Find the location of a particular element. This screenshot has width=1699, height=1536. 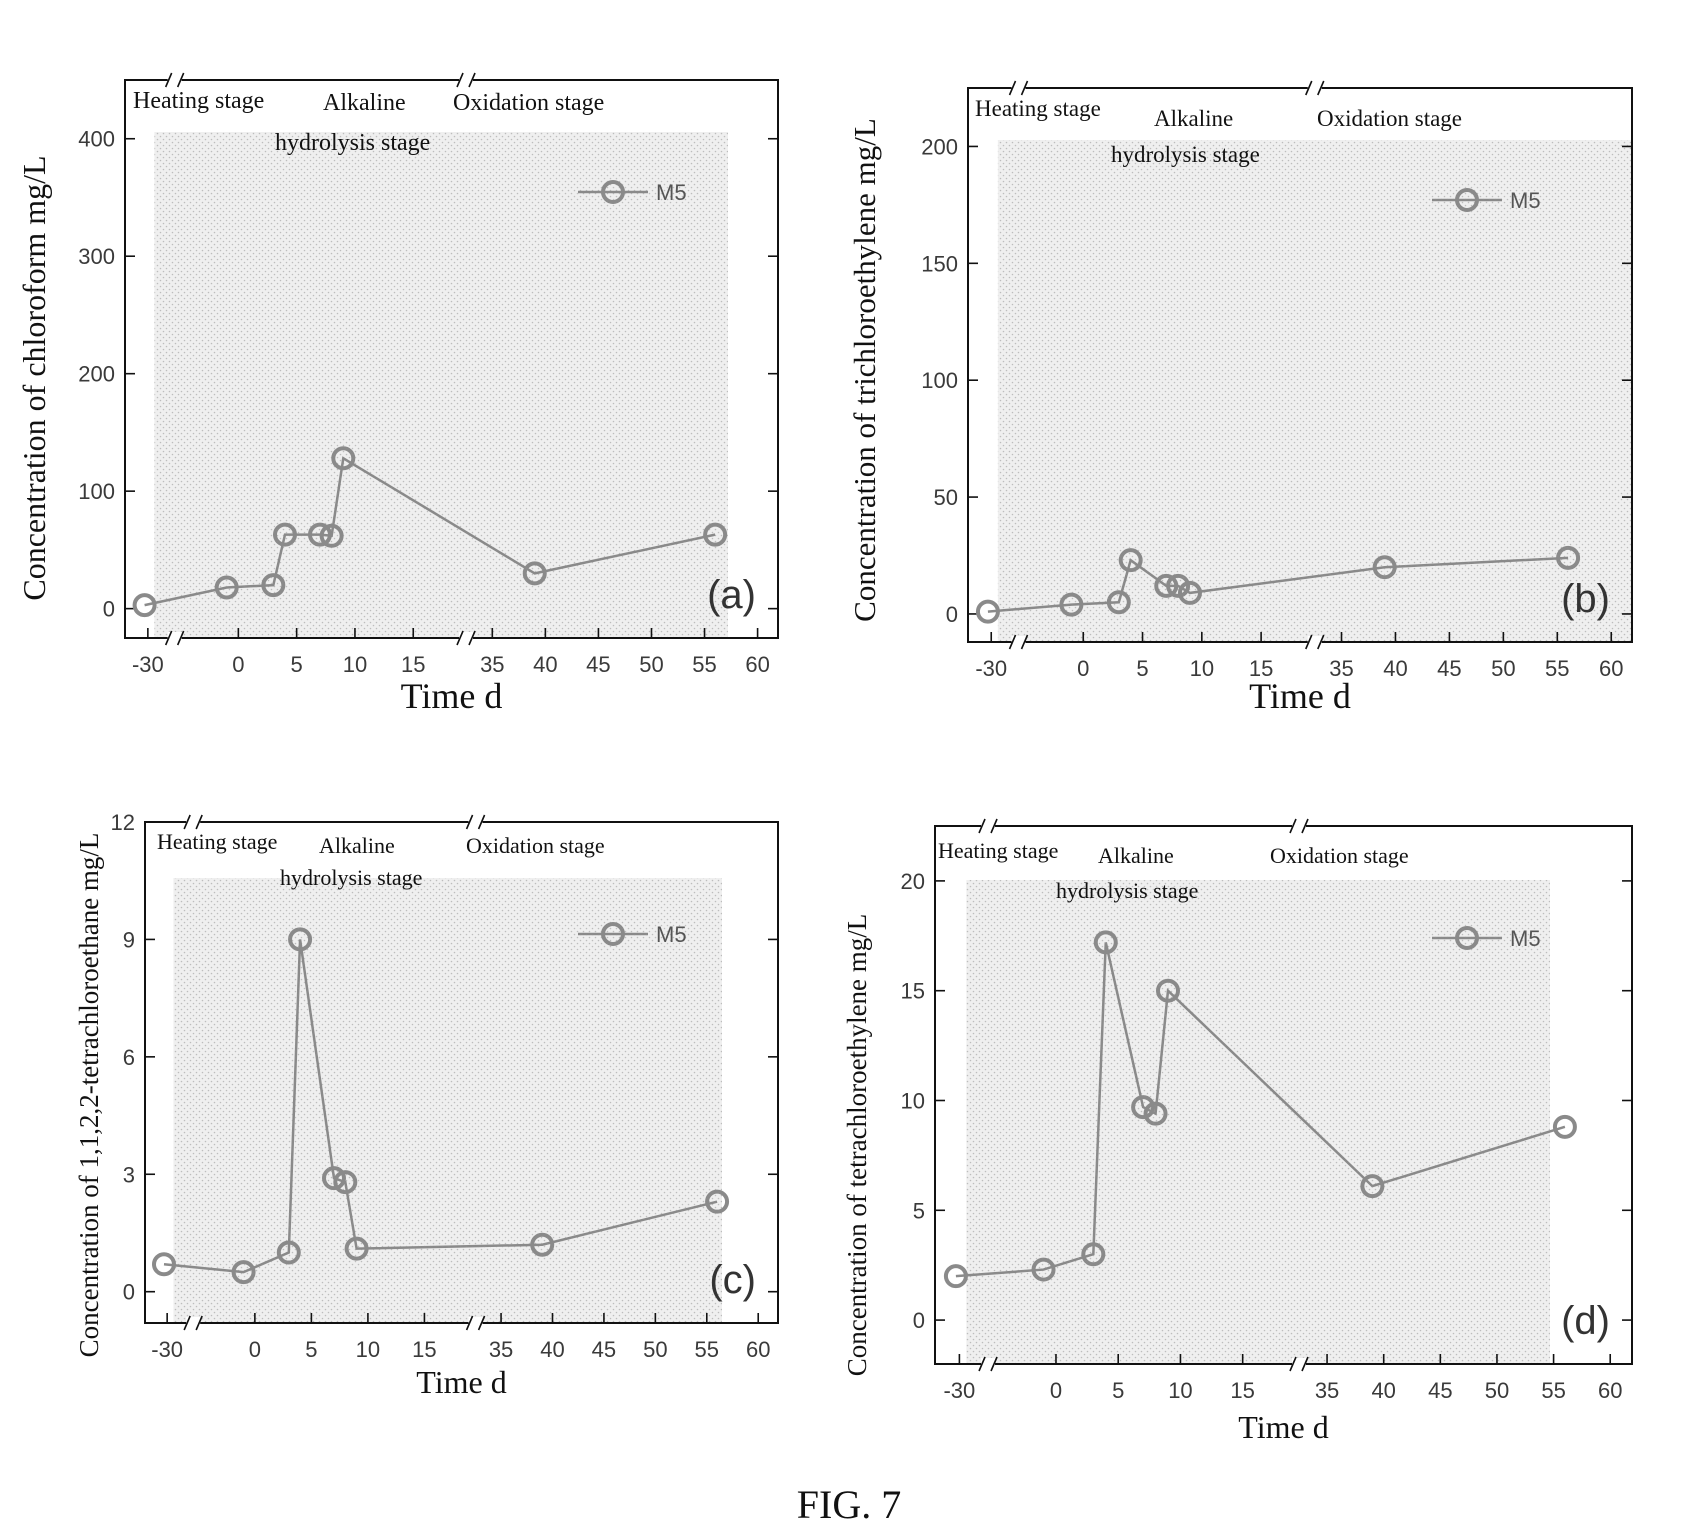

y-tick-label: 6 is located at coordinates (129, 1057).